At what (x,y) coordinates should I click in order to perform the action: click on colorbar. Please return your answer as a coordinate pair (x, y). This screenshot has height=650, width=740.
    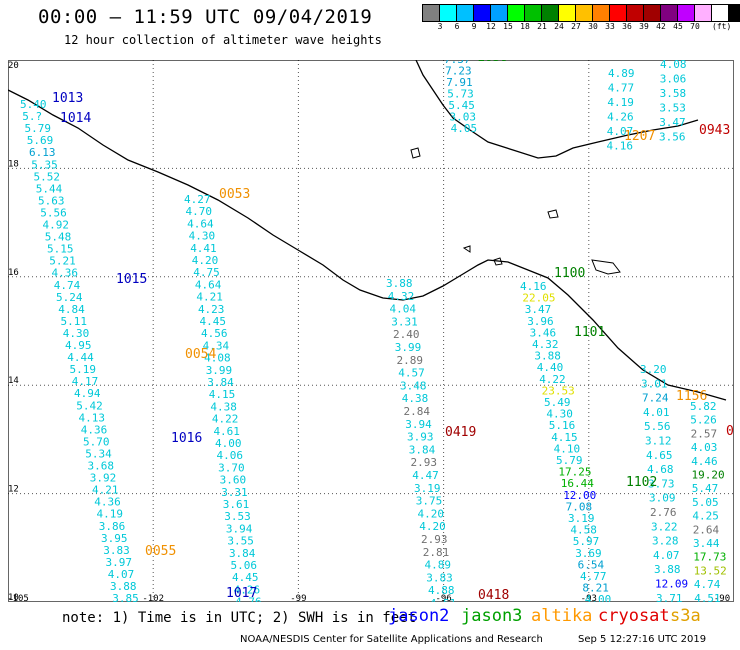
    Looking at the image, I should click on (581, 13).